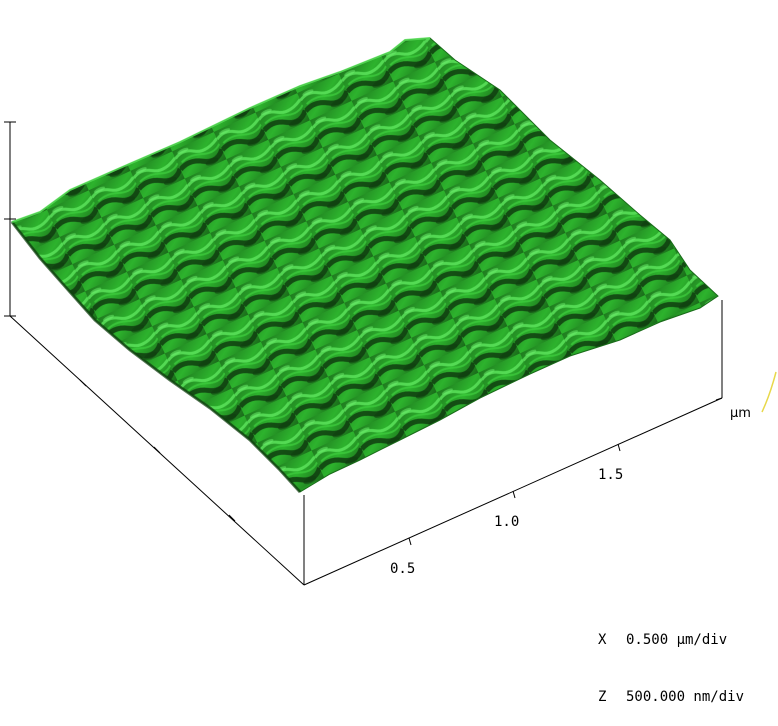 This screenshot has height=726, width=778. What do you see at coordinates (677, 640) in the screenshot?
I see `x-scale-value: 0.500 µm/div` at bounding box center [677, 640].